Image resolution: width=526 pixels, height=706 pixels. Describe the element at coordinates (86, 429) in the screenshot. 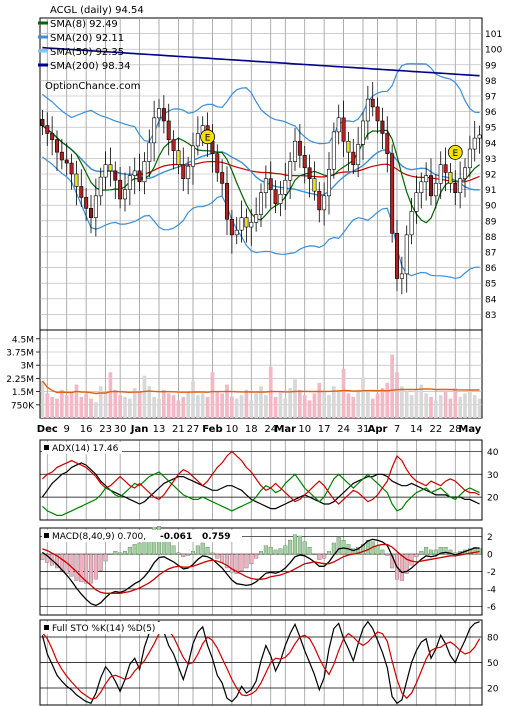

I see `x-tick-label: 16` at that location.